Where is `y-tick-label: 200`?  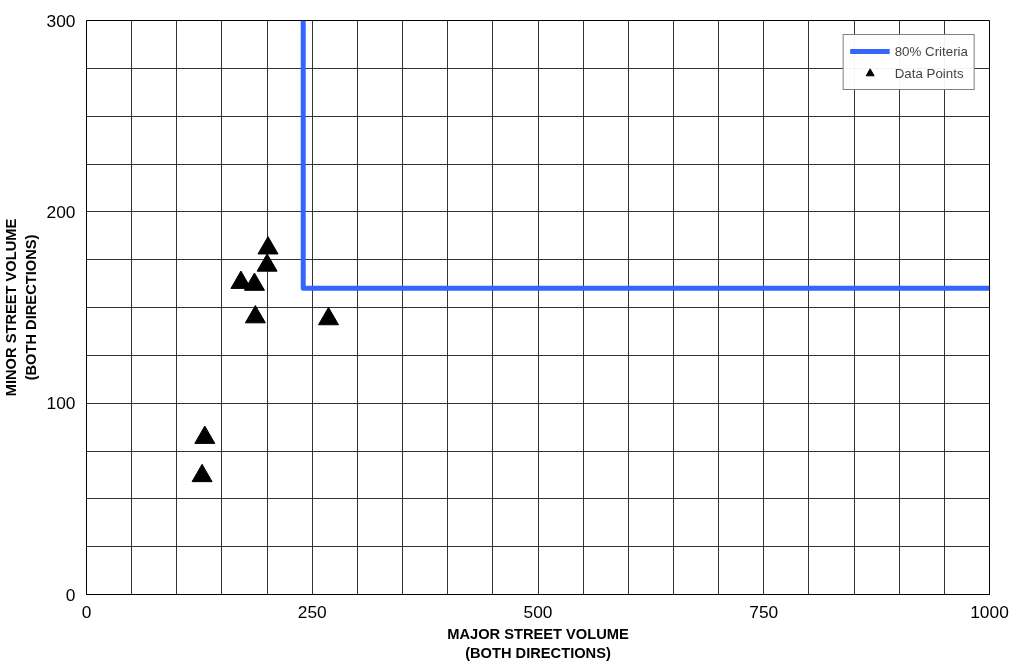 y-tick-label: 200 is located at coordinates (61, 211).